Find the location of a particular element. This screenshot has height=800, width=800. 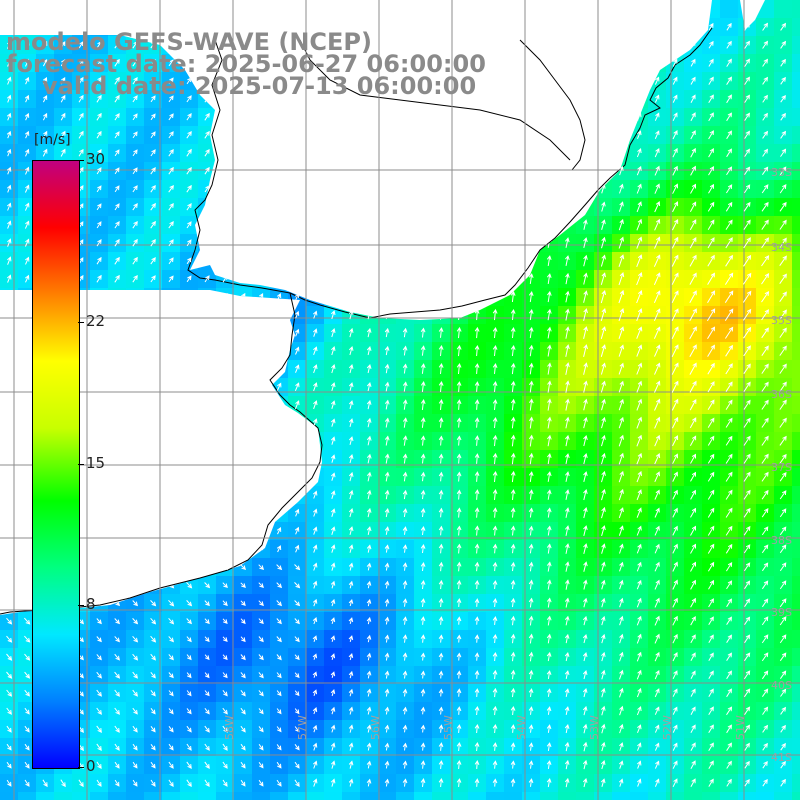

longitude-label: 52W is located at coordinates (667, 727).